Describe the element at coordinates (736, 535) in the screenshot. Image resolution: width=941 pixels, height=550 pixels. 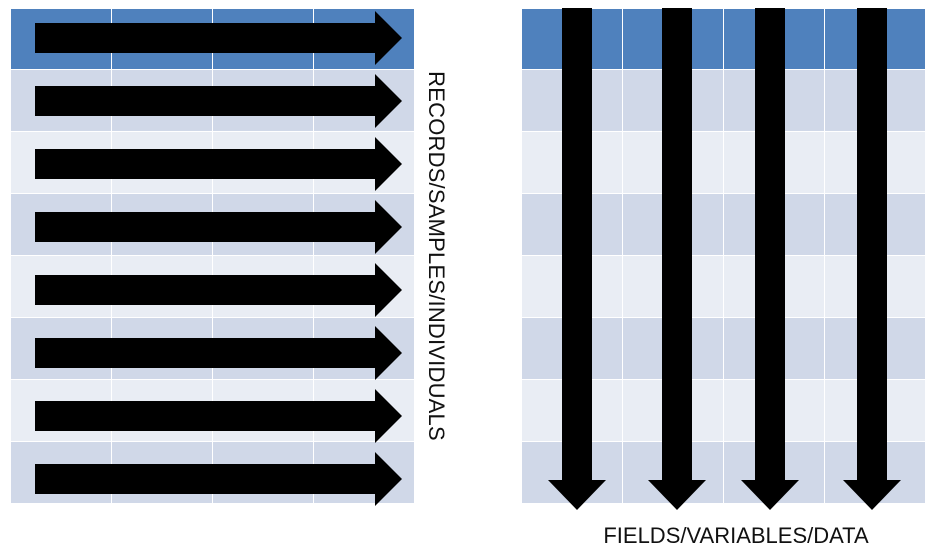
I see `fields-label: FIELDS/VARIABLES/DATA` at that location.